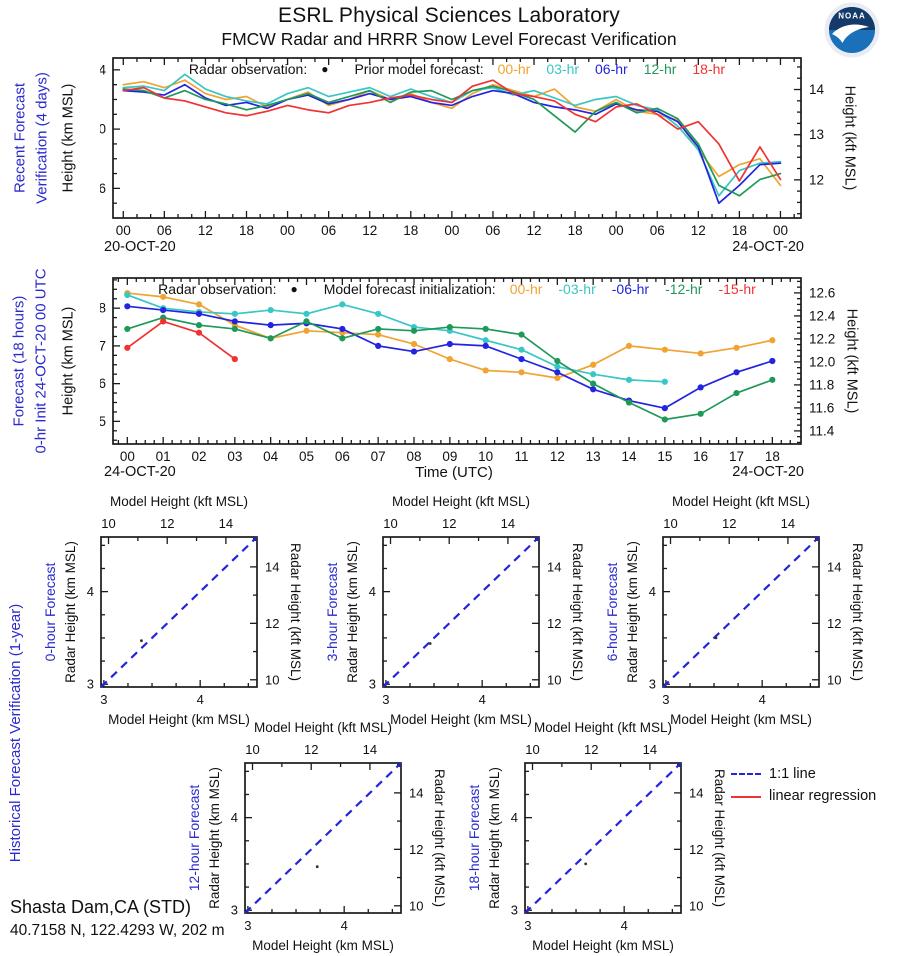  What do you see at coordinates (140, 472) in the screenshot?
I see `panel2-date-left: 24-OCT-20` at bounding box center [140, 472].